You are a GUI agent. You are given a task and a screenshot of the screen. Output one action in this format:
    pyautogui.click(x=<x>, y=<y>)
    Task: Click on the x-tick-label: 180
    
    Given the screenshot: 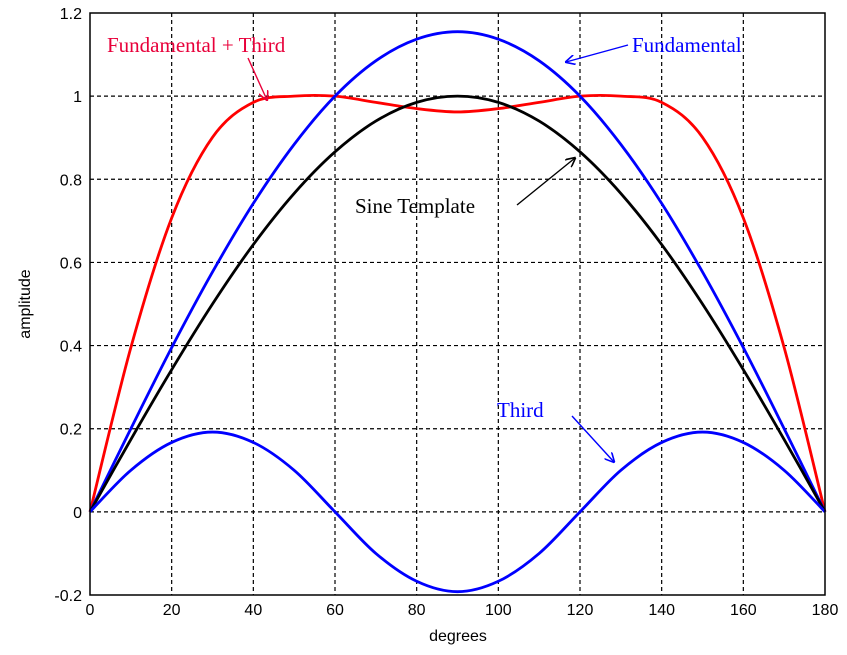 What is the action you would take?
    pyautogui.click(x=825, y=610)
    